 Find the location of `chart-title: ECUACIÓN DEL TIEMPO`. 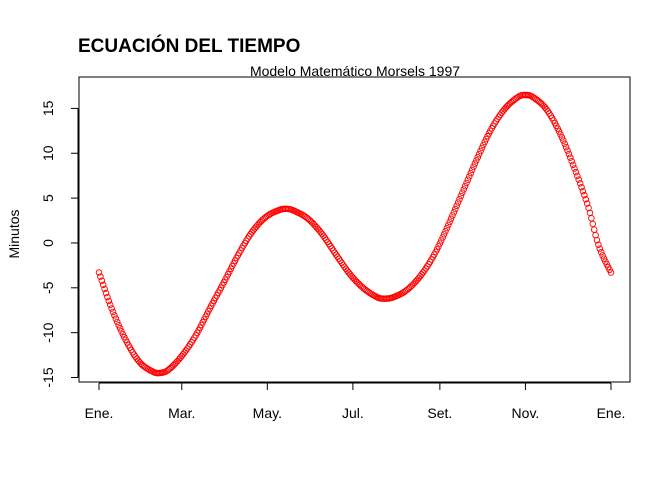

chart-title: ECUACIÓN DEL TIEMPO is located at coordinates (189, 46).